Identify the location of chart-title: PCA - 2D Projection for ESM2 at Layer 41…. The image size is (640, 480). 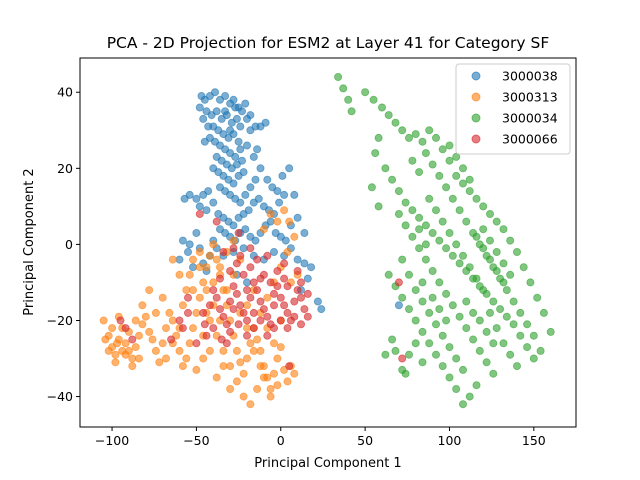
(328, 43).